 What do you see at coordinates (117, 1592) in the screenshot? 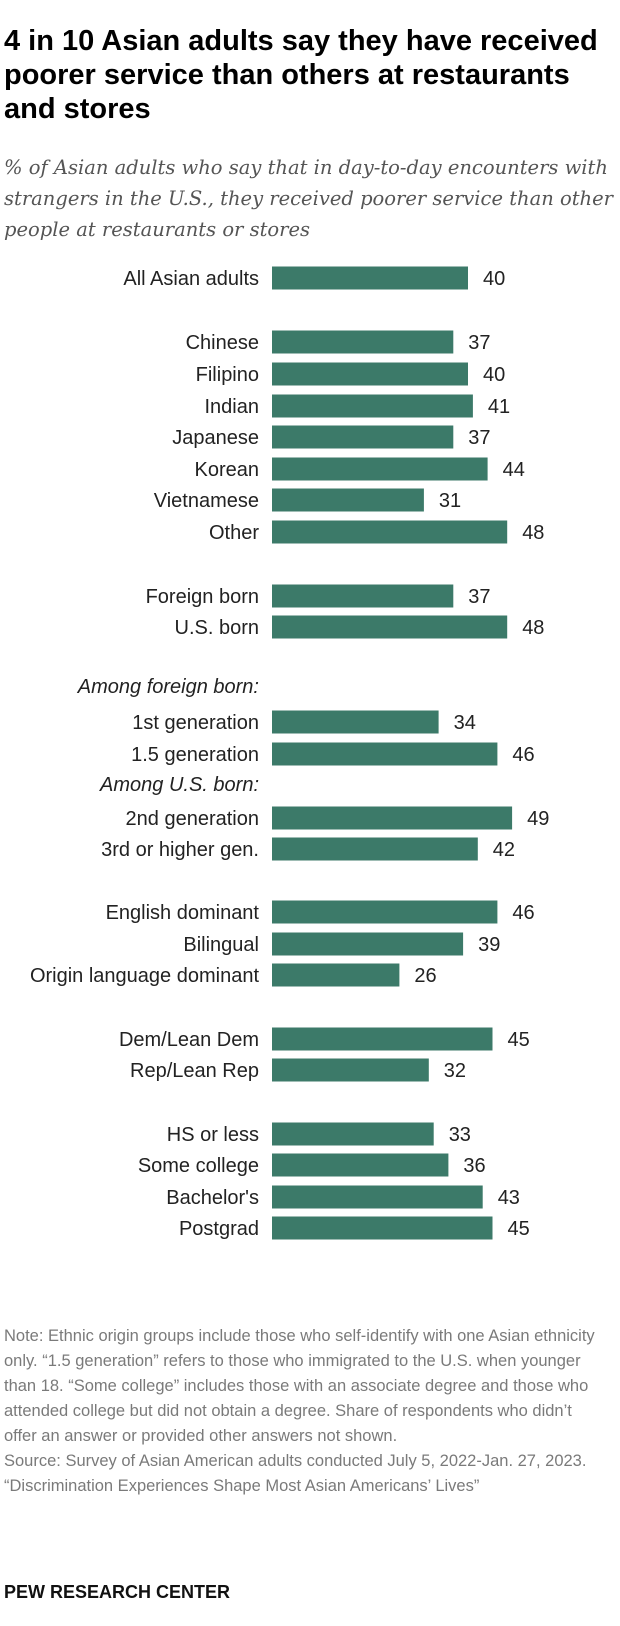
I see `pew-research-center-logo: PEW RESEARCH CENTER` at bounding box center [117, 1592].